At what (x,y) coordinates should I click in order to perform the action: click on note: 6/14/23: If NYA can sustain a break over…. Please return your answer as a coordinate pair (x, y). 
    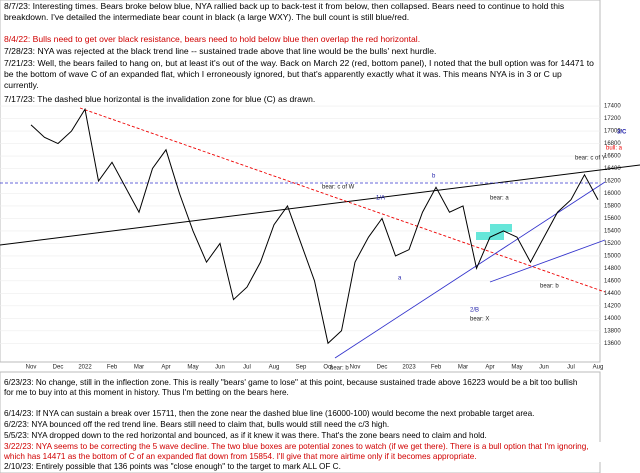
    Looking at the image, I should click on (269, 414).